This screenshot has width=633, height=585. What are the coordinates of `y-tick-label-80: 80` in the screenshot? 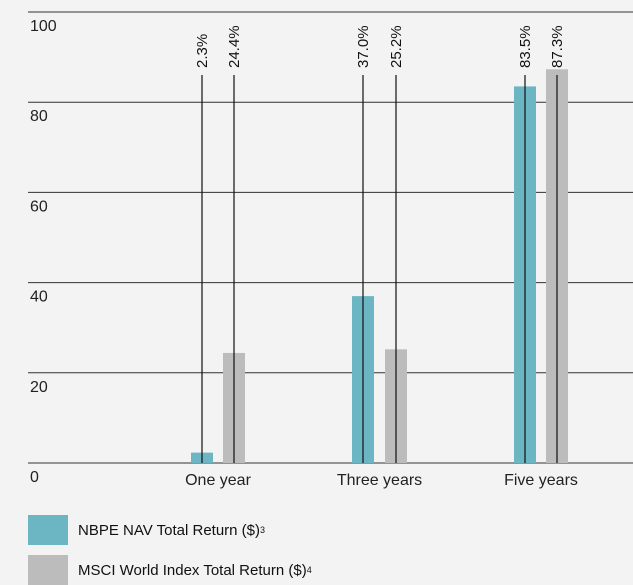 It's located at (39, 116).